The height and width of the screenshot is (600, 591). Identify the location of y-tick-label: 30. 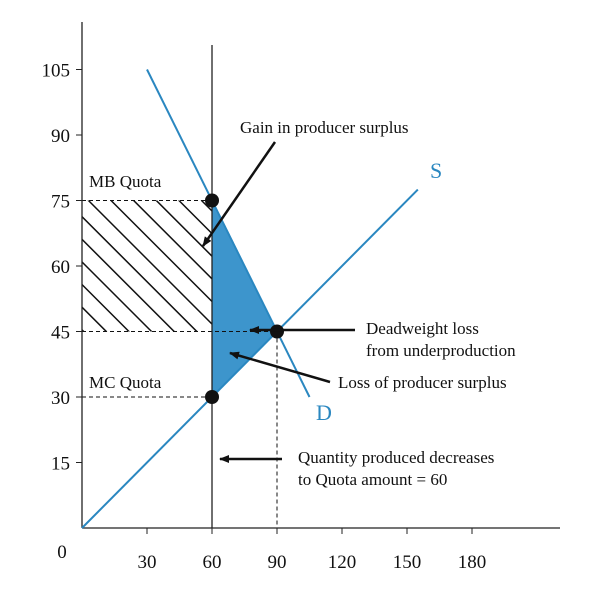
(60, 398).